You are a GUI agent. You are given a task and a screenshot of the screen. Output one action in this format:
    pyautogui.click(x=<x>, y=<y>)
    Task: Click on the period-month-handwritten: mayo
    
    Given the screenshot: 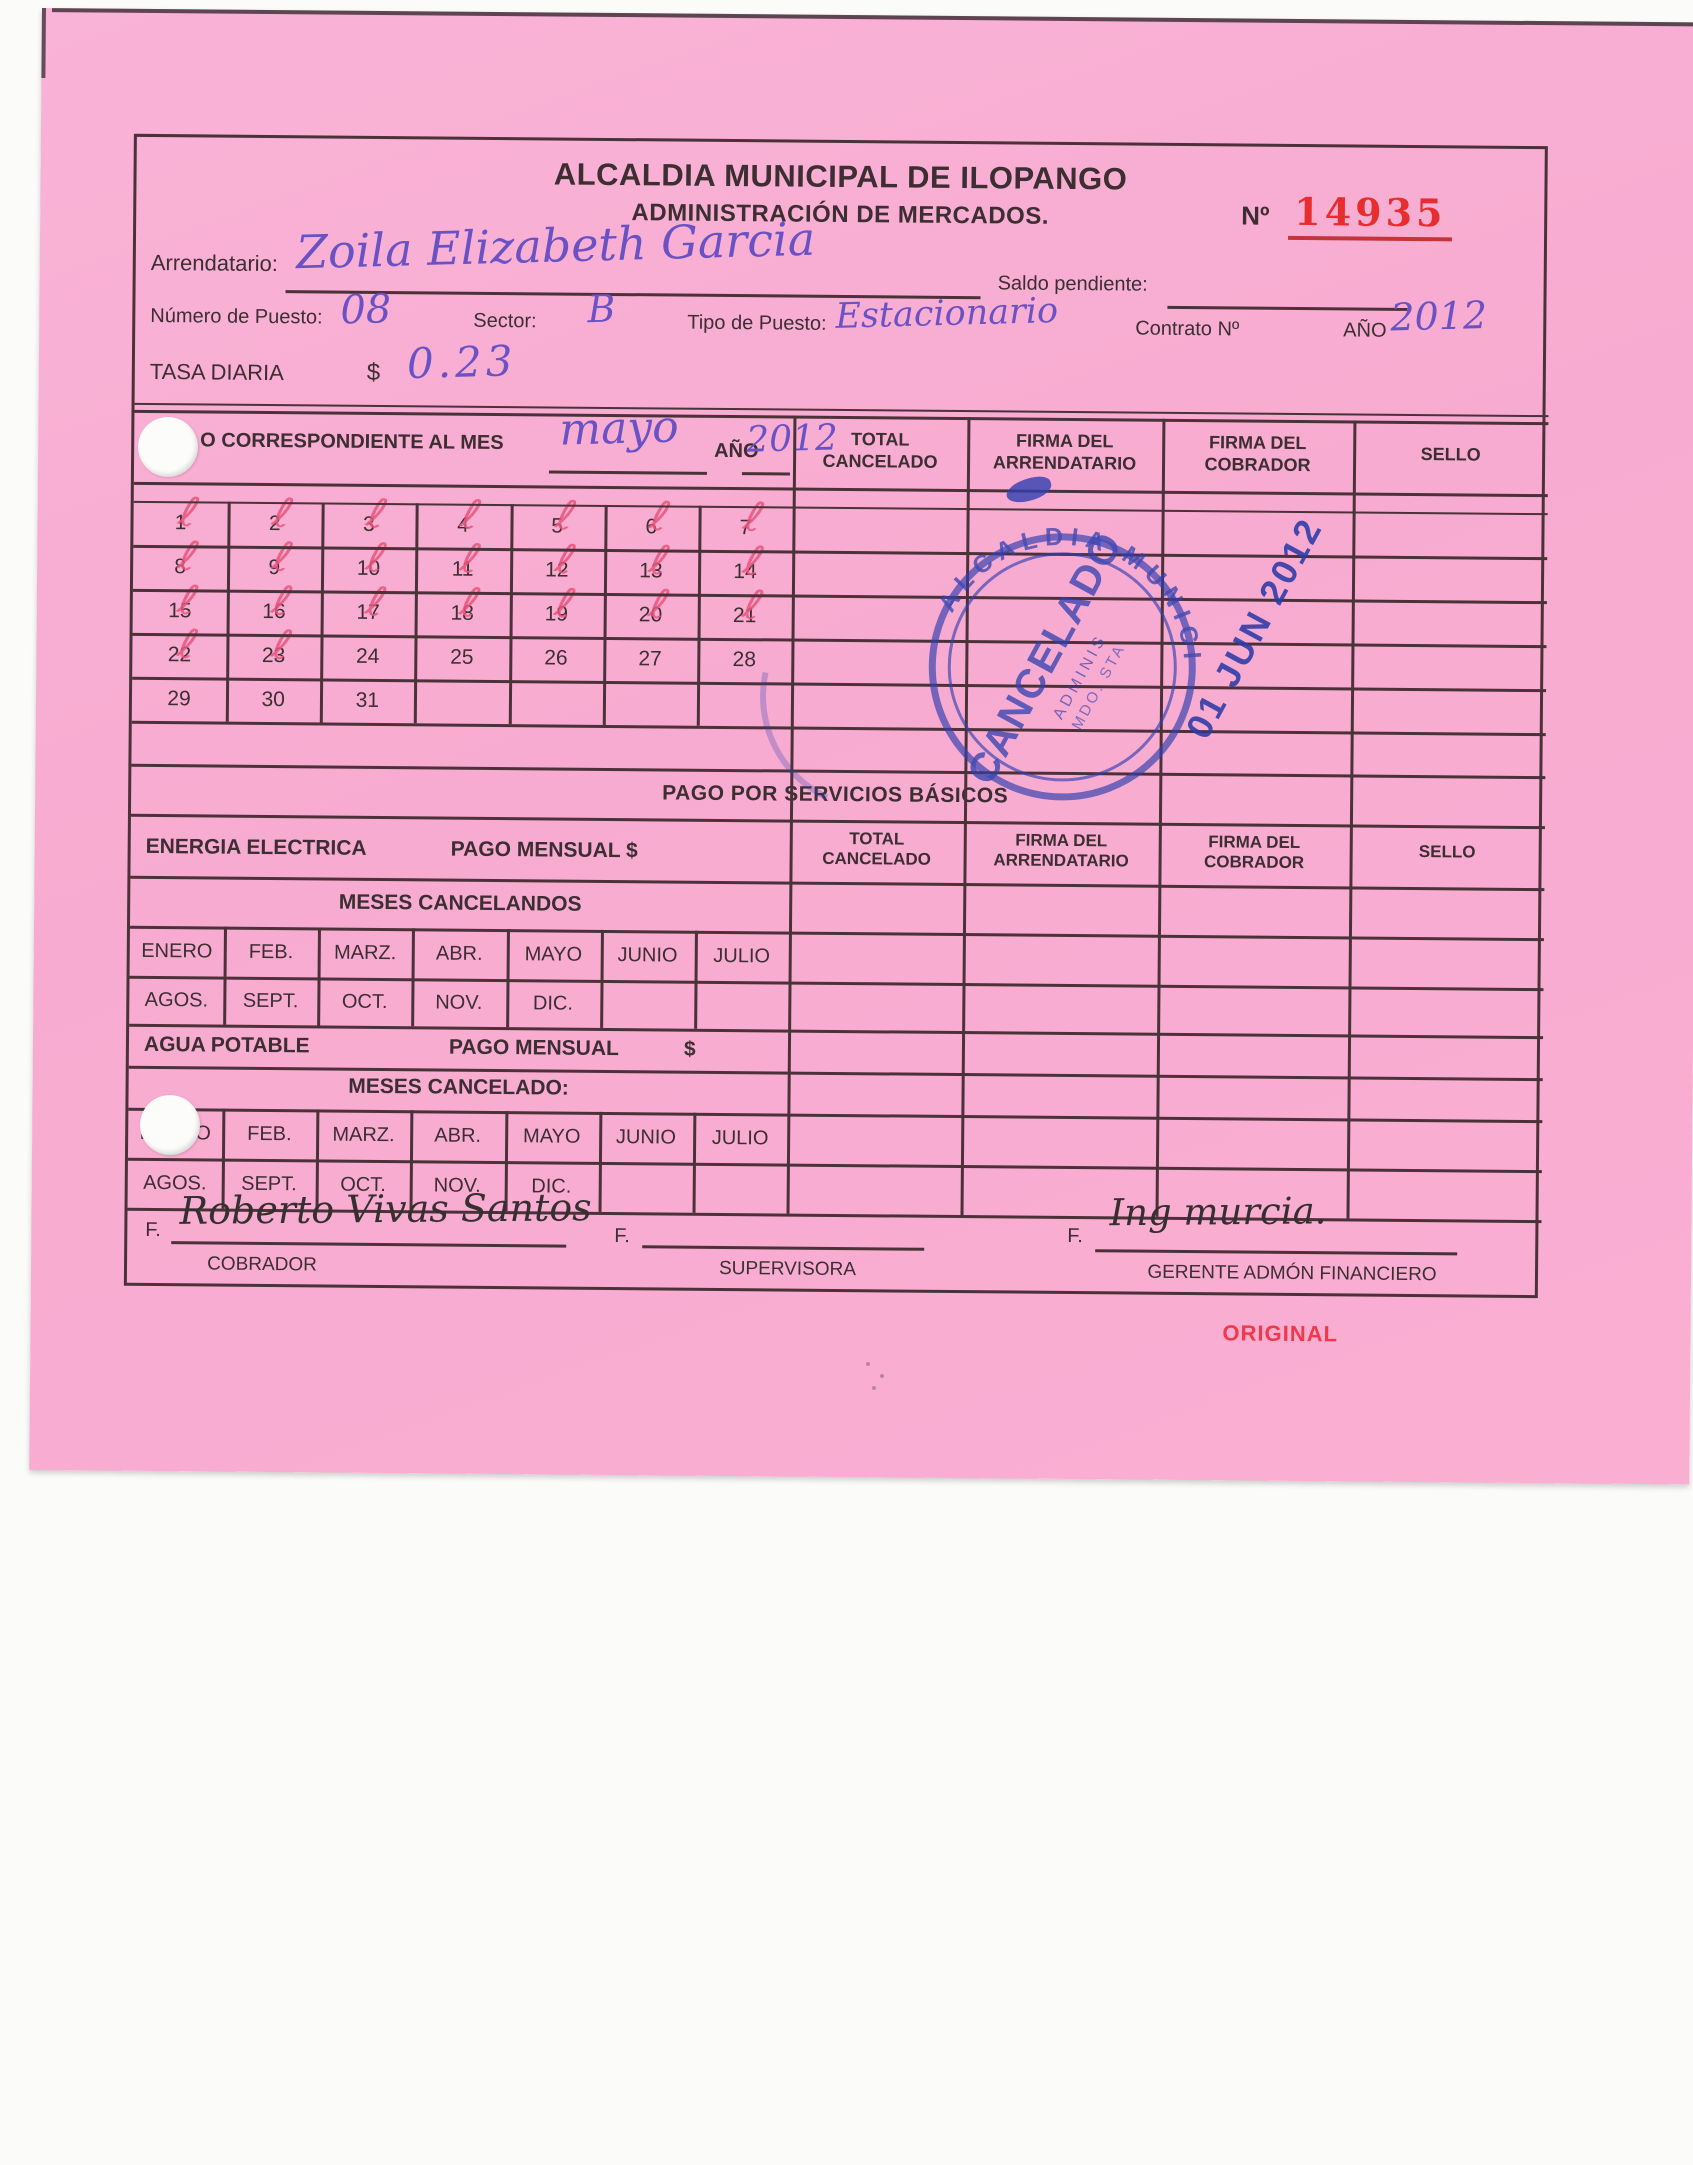 What is the action you would take?
    pyautogui.click(x=619, y=428)
    